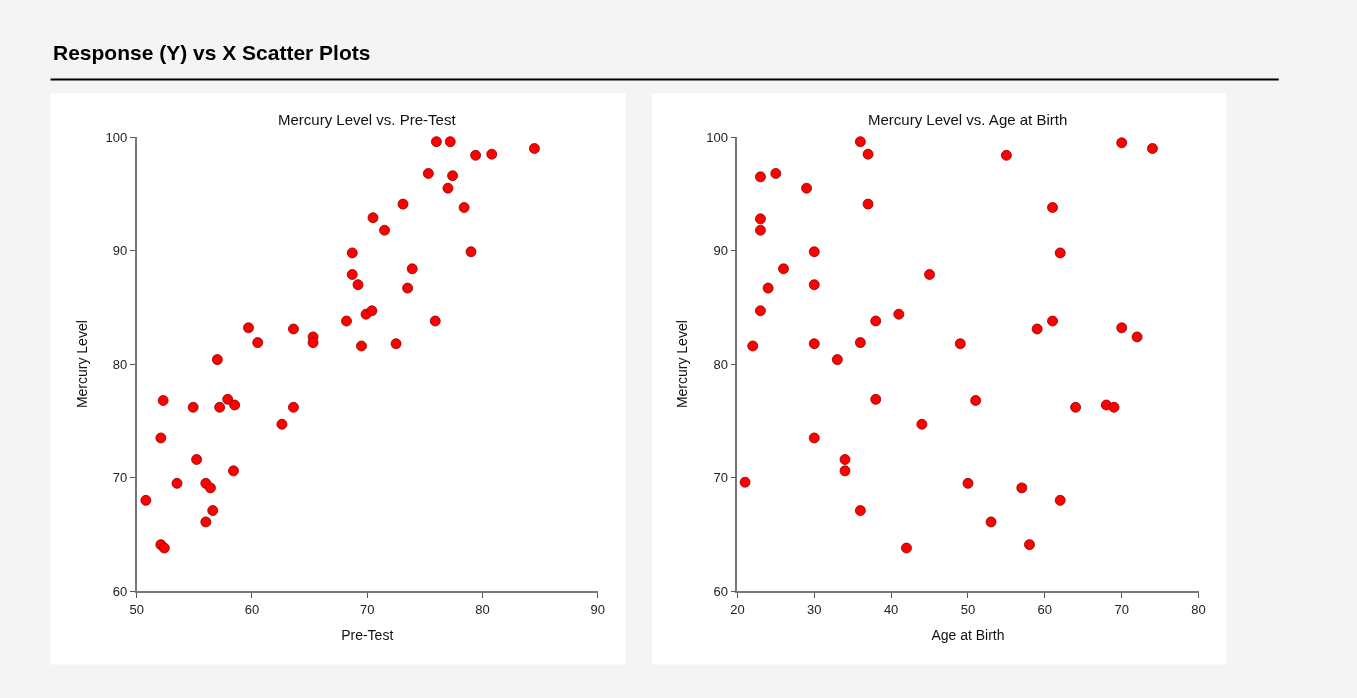 This screenshot has height=698, width=1357. I want to click on x-tick-label: 90, so click(598, 609).